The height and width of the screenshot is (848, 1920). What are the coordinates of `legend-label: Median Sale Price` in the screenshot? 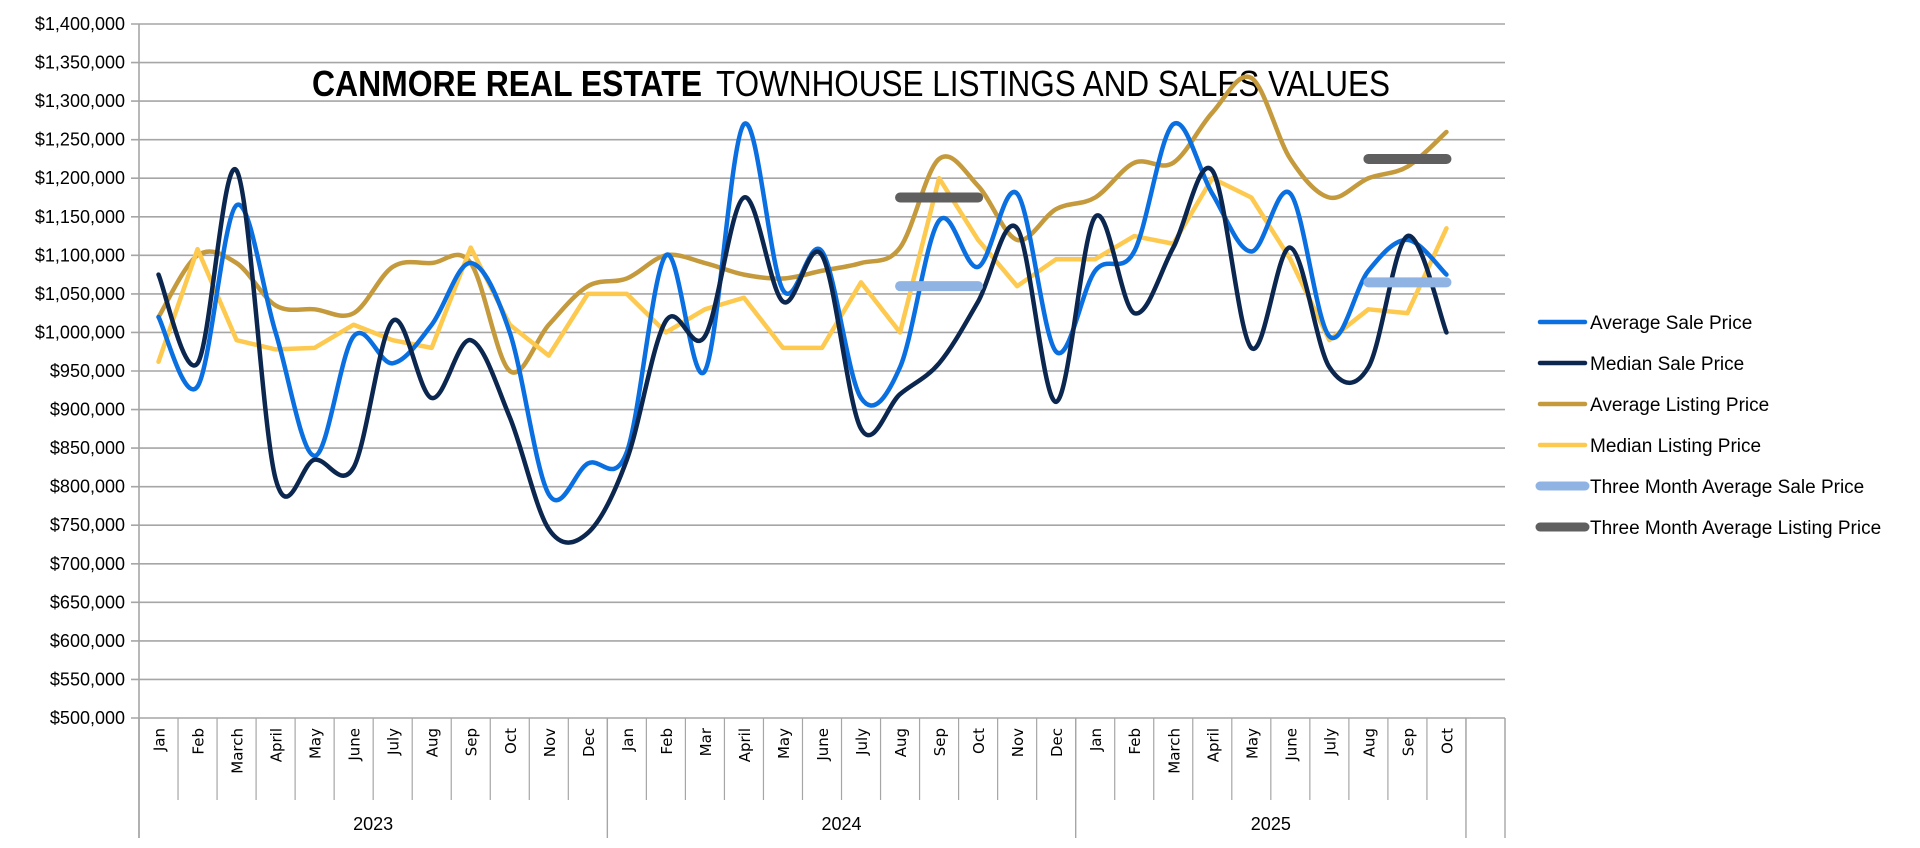 It's located at (1667, 364).